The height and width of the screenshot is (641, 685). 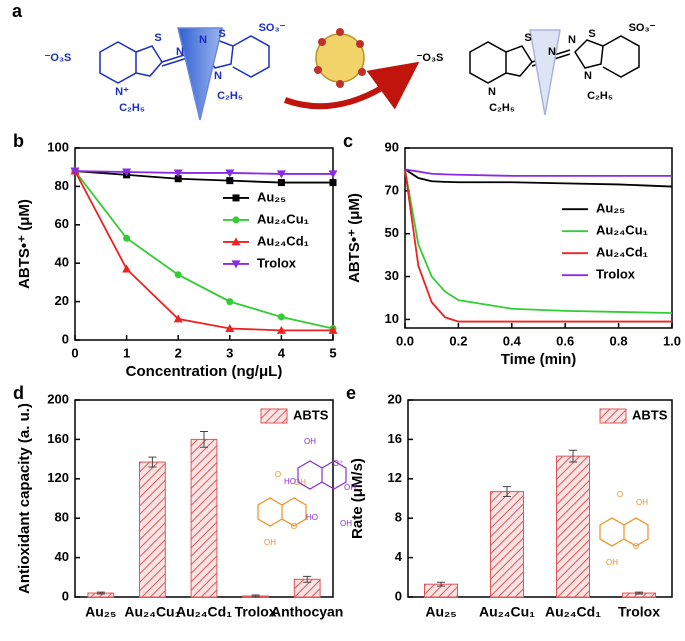 What do you see at coordinates (405, 340) in the screenshot?
I see `x-tick-label: 0.0` at bounding box center [405, 340].